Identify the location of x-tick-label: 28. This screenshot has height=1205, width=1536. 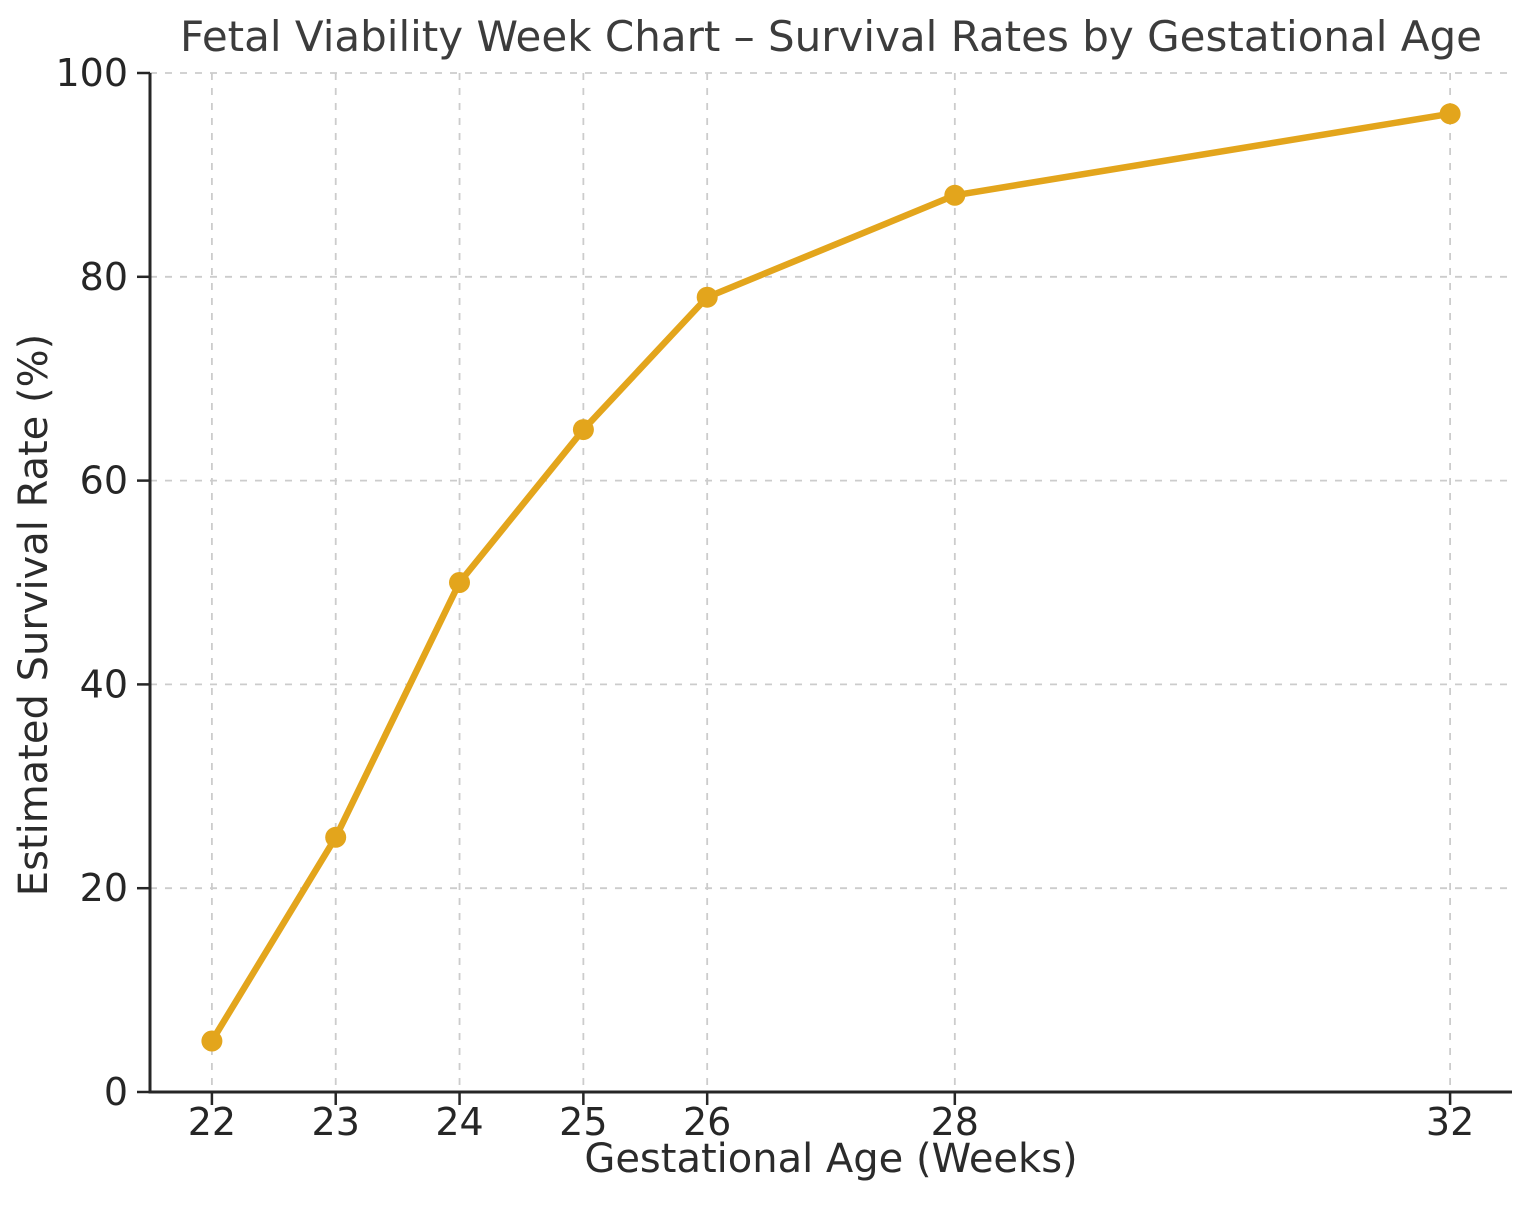
(955, 1122).